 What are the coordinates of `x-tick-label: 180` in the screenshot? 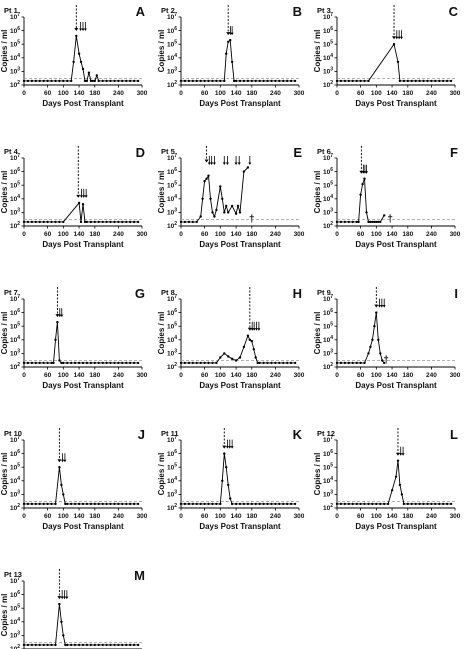 It's located at (251, 234).